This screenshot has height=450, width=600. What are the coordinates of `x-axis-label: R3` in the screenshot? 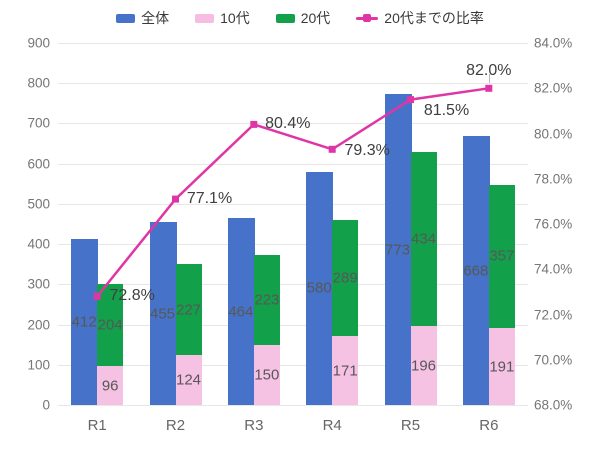 It's located at (254, 425).